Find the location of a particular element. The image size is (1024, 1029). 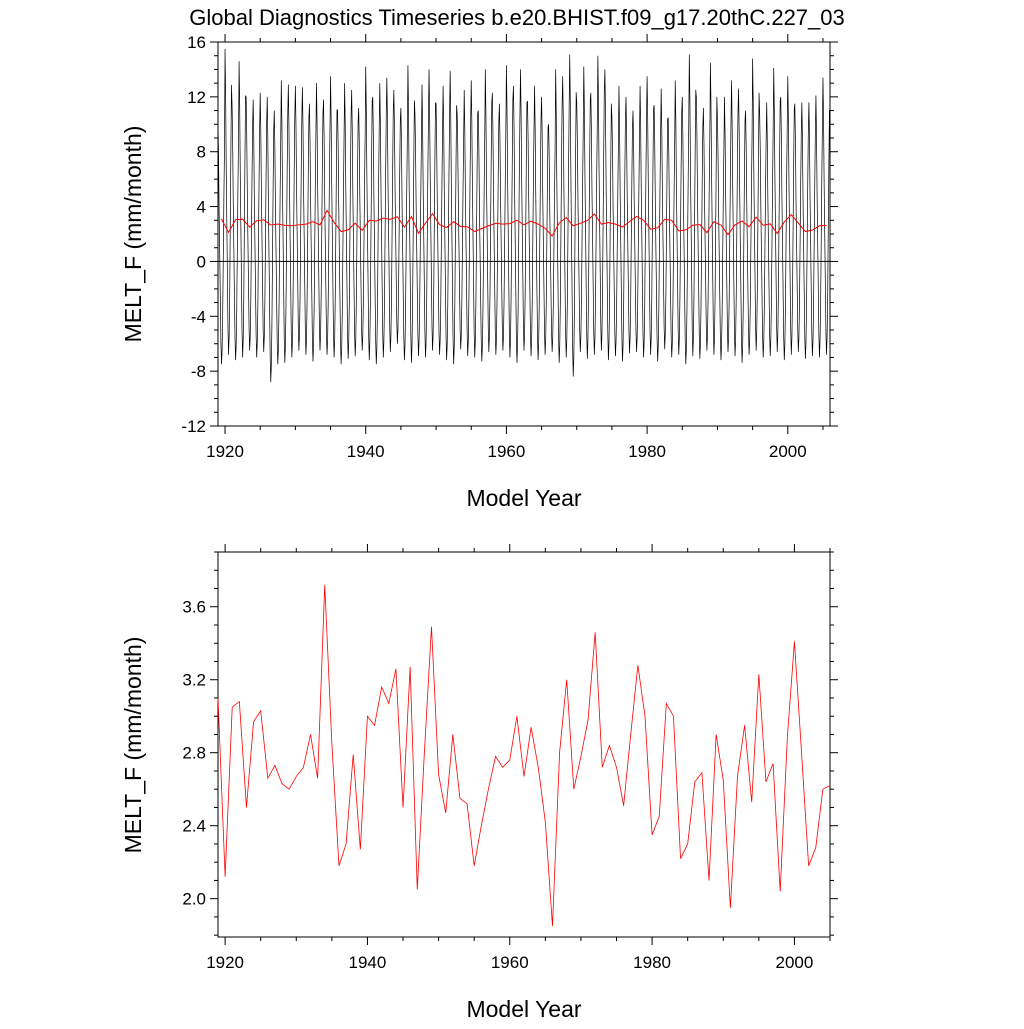

y-tick-label: 8 is located at coordinates (201, 152).